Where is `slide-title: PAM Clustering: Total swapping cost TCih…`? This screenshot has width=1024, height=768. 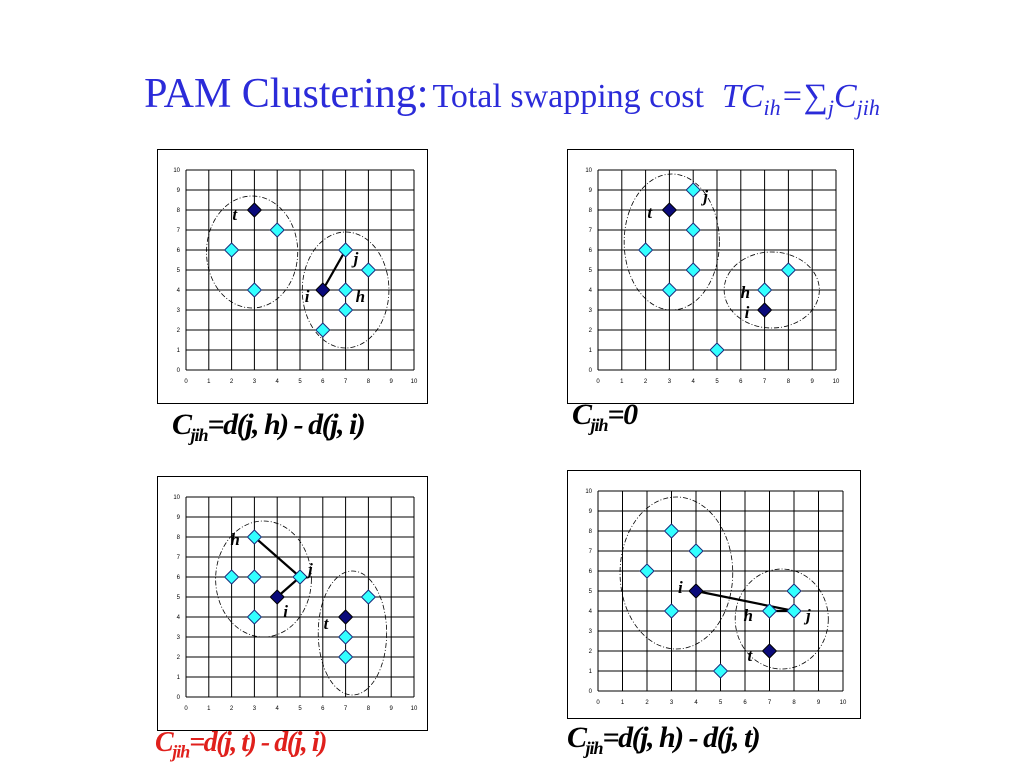
slide-title: PAM Clustering: Total swapping cost TCih… is located at coordinates (512, 95).